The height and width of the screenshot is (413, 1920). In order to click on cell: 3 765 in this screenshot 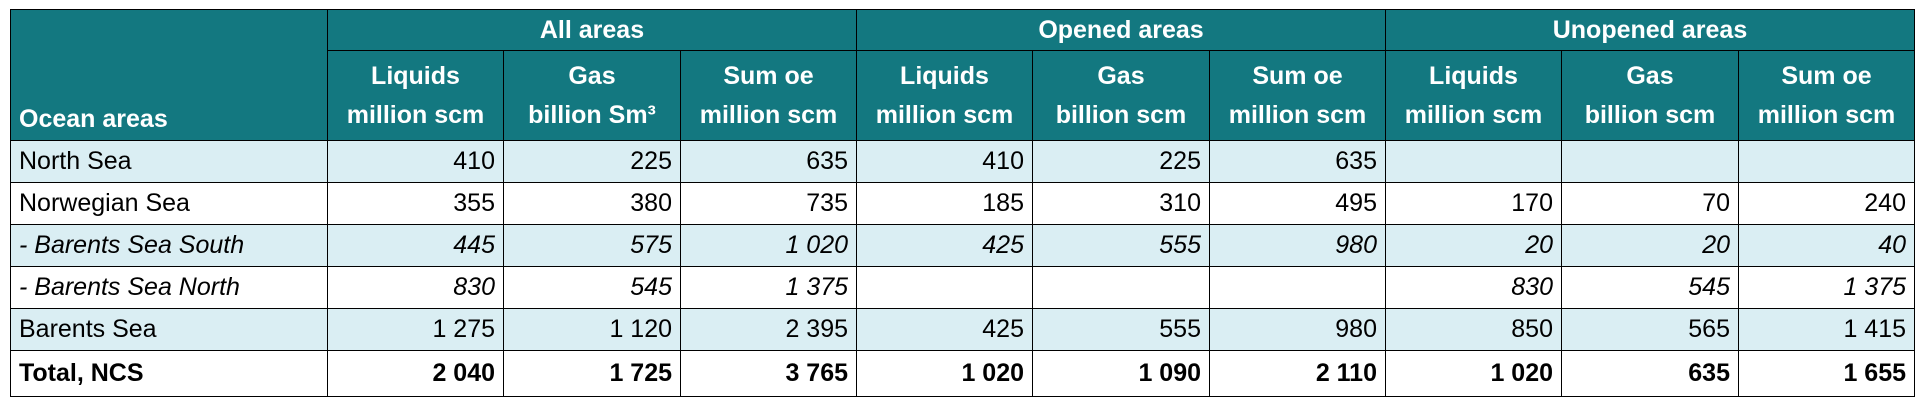, I will do `click(768, 373)`.